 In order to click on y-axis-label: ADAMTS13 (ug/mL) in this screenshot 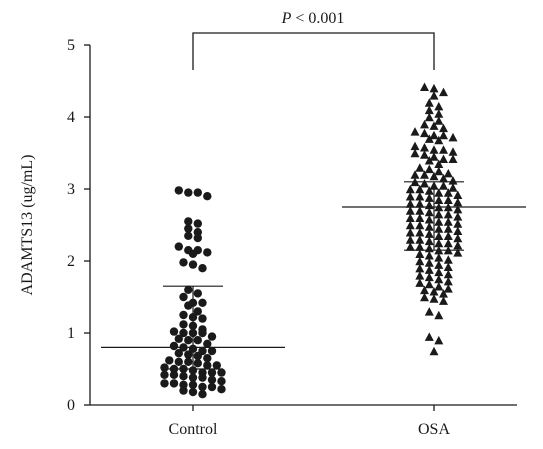, I will do `click(27, 225)`.